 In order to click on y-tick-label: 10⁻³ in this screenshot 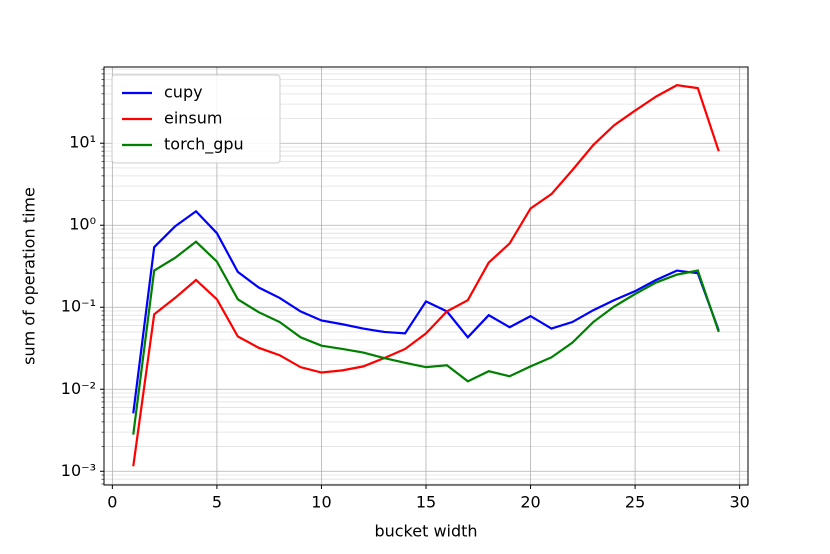, I will do `click(78, 470)`.